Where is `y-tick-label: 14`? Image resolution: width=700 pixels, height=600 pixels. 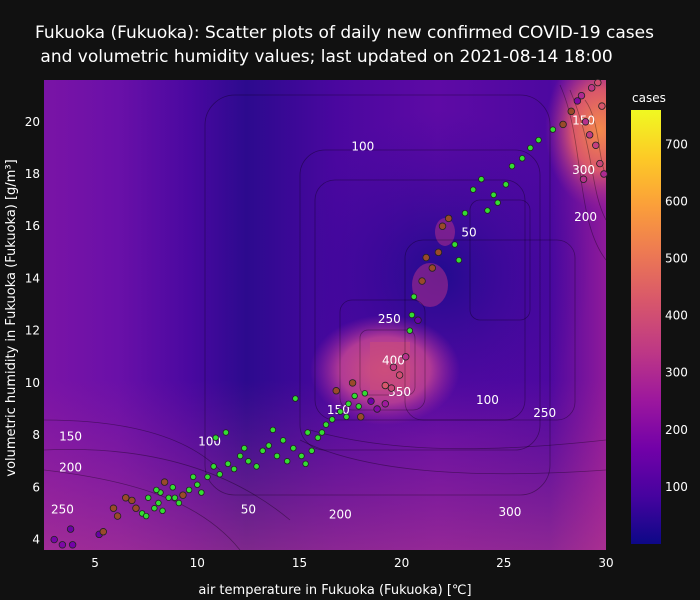 y-tick-label: 14 is located at coordinates (32, 278).